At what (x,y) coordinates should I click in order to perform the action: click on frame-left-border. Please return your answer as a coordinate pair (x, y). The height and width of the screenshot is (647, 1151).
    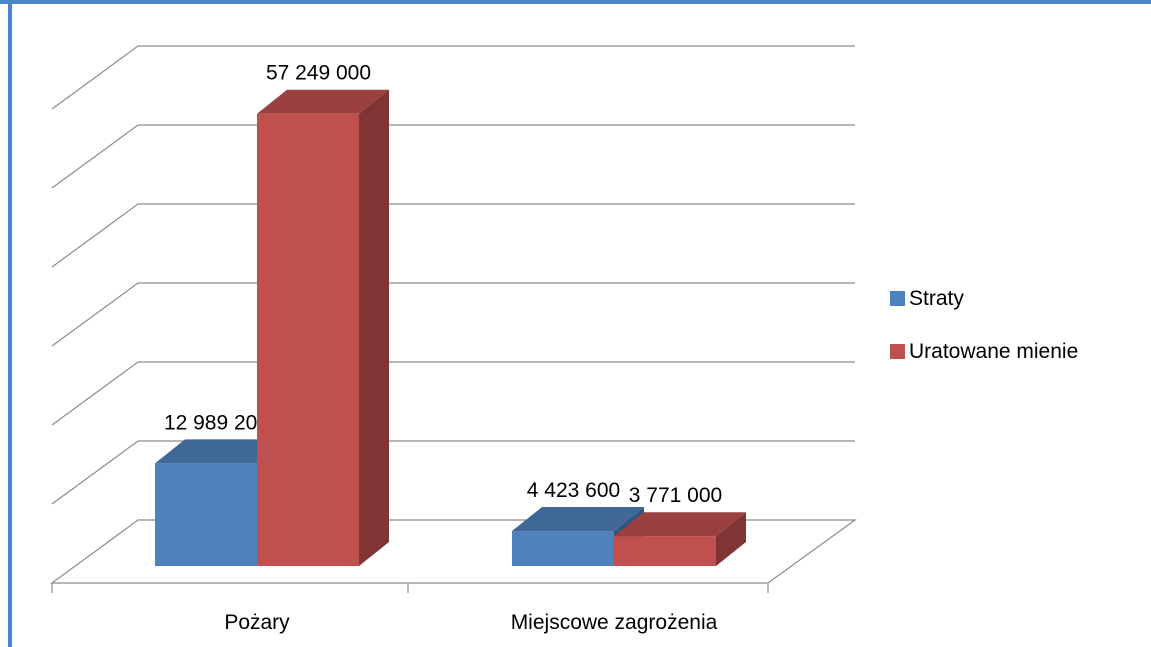
    Looking at the image, I should click on (10, 323).